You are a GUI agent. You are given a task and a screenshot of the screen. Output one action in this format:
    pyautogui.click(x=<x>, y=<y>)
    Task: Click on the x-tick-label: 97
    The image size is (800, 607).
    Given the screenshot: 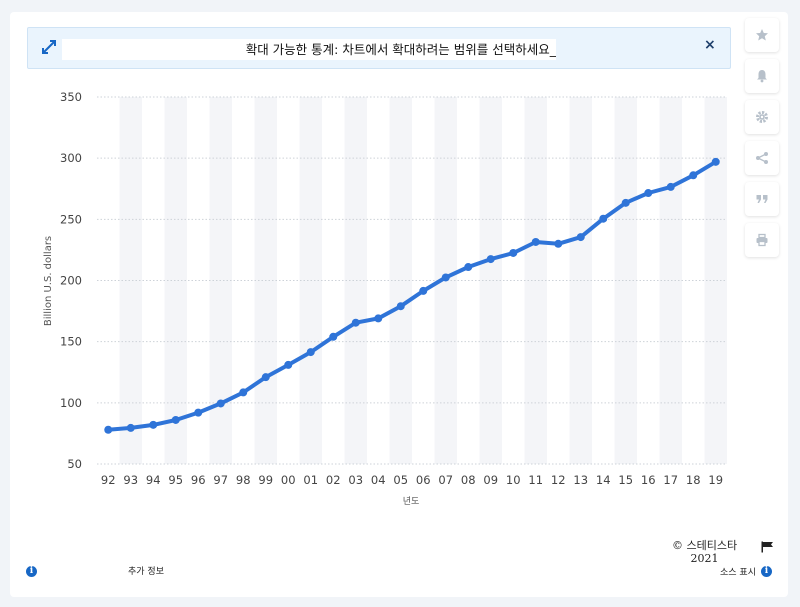 What is the action you would take?
    pyautogui.click(x=220, y=480)
    